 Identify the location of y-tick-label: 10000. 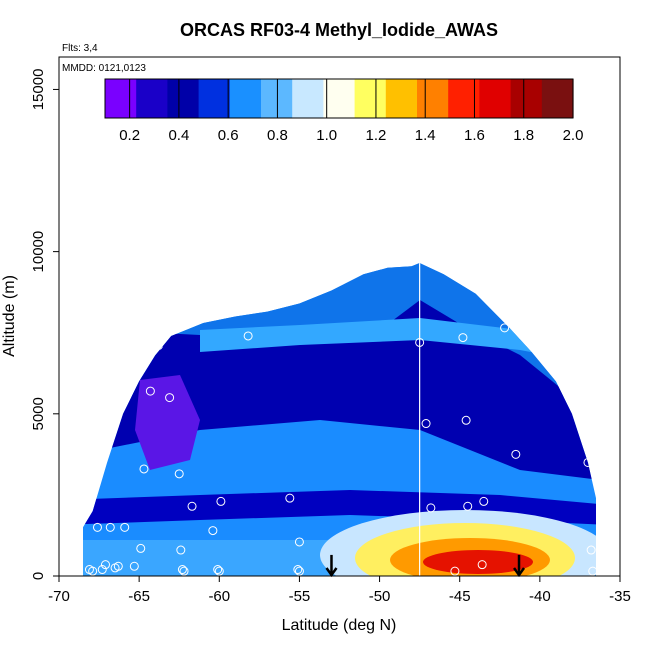
(38, 252).